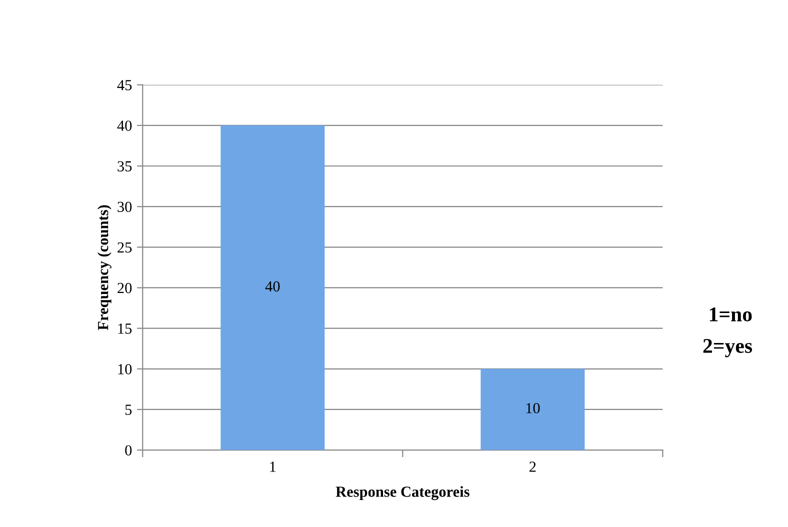 Image resolution: width=788 pixels, height=527 pixels. What do you see at coordinates (273, 467) in the screenshot?
I see `x-tick-label: 1` at bounding box center [273, 467].